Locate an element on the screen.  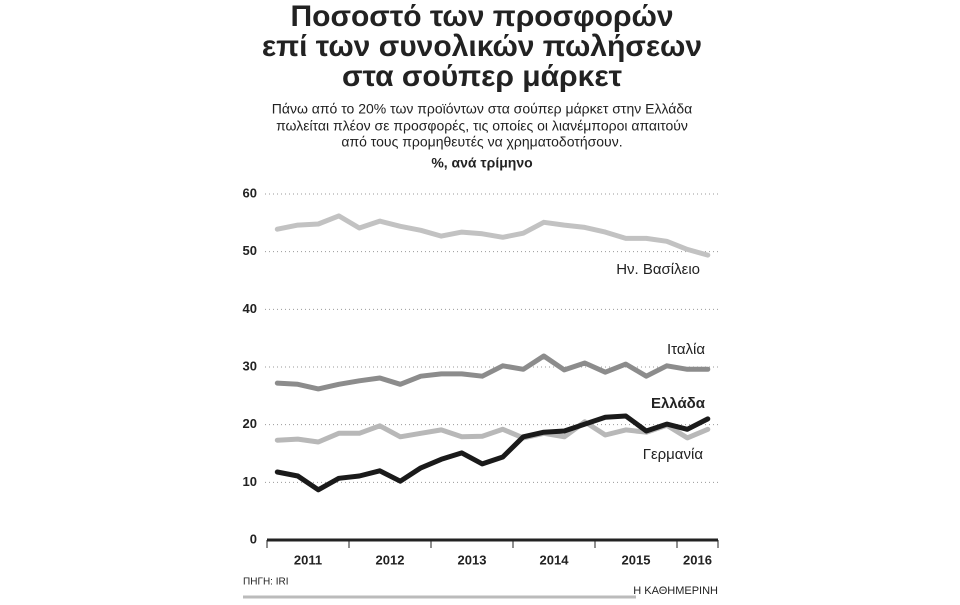
y-tick-label: 40 is located at coordinates (250, 308).